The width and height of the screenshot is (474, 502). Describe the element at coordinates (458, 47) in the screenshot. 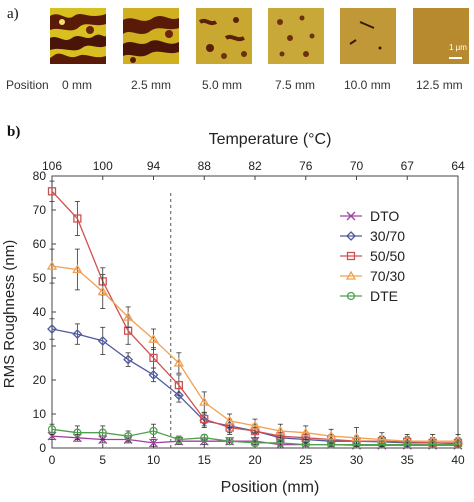

I see `scale-bar-label: 1 μm` at that location.